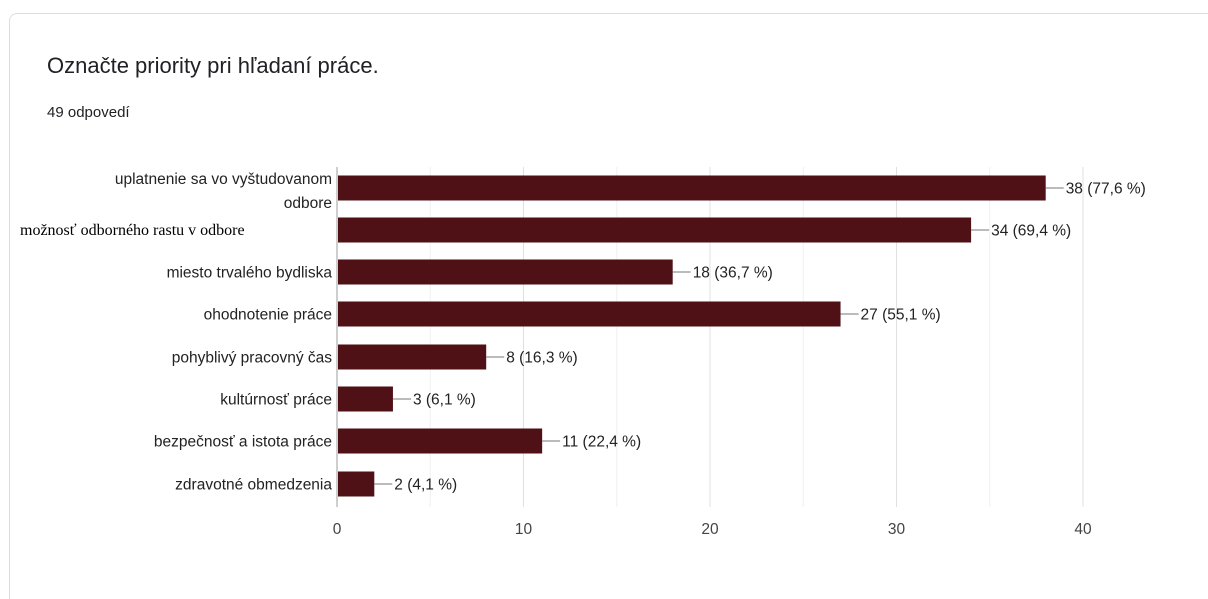 The image size is (1208, 599). Describe the element at coordinates (337, 529) in the screenshot. I see `x-tick-label: 0` at that location.